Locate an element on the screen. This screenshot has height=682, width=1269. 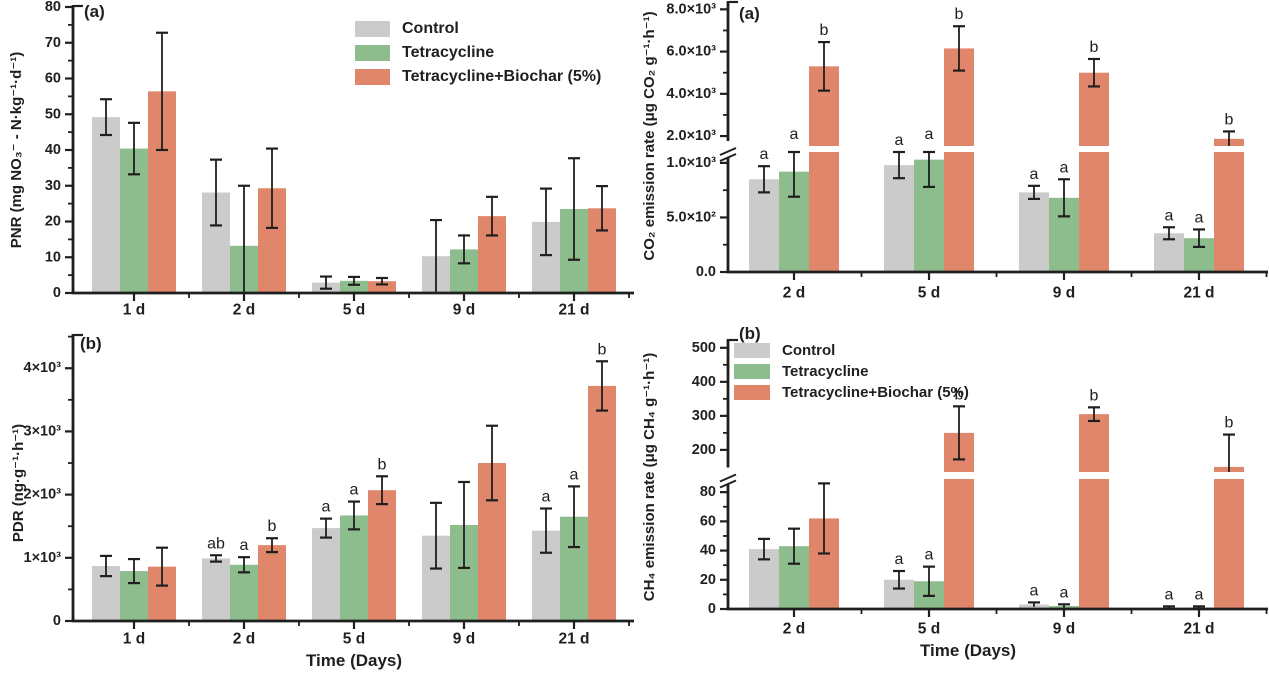
y-tick-label: 8.0×10³ is located at coordinates (691, 9).